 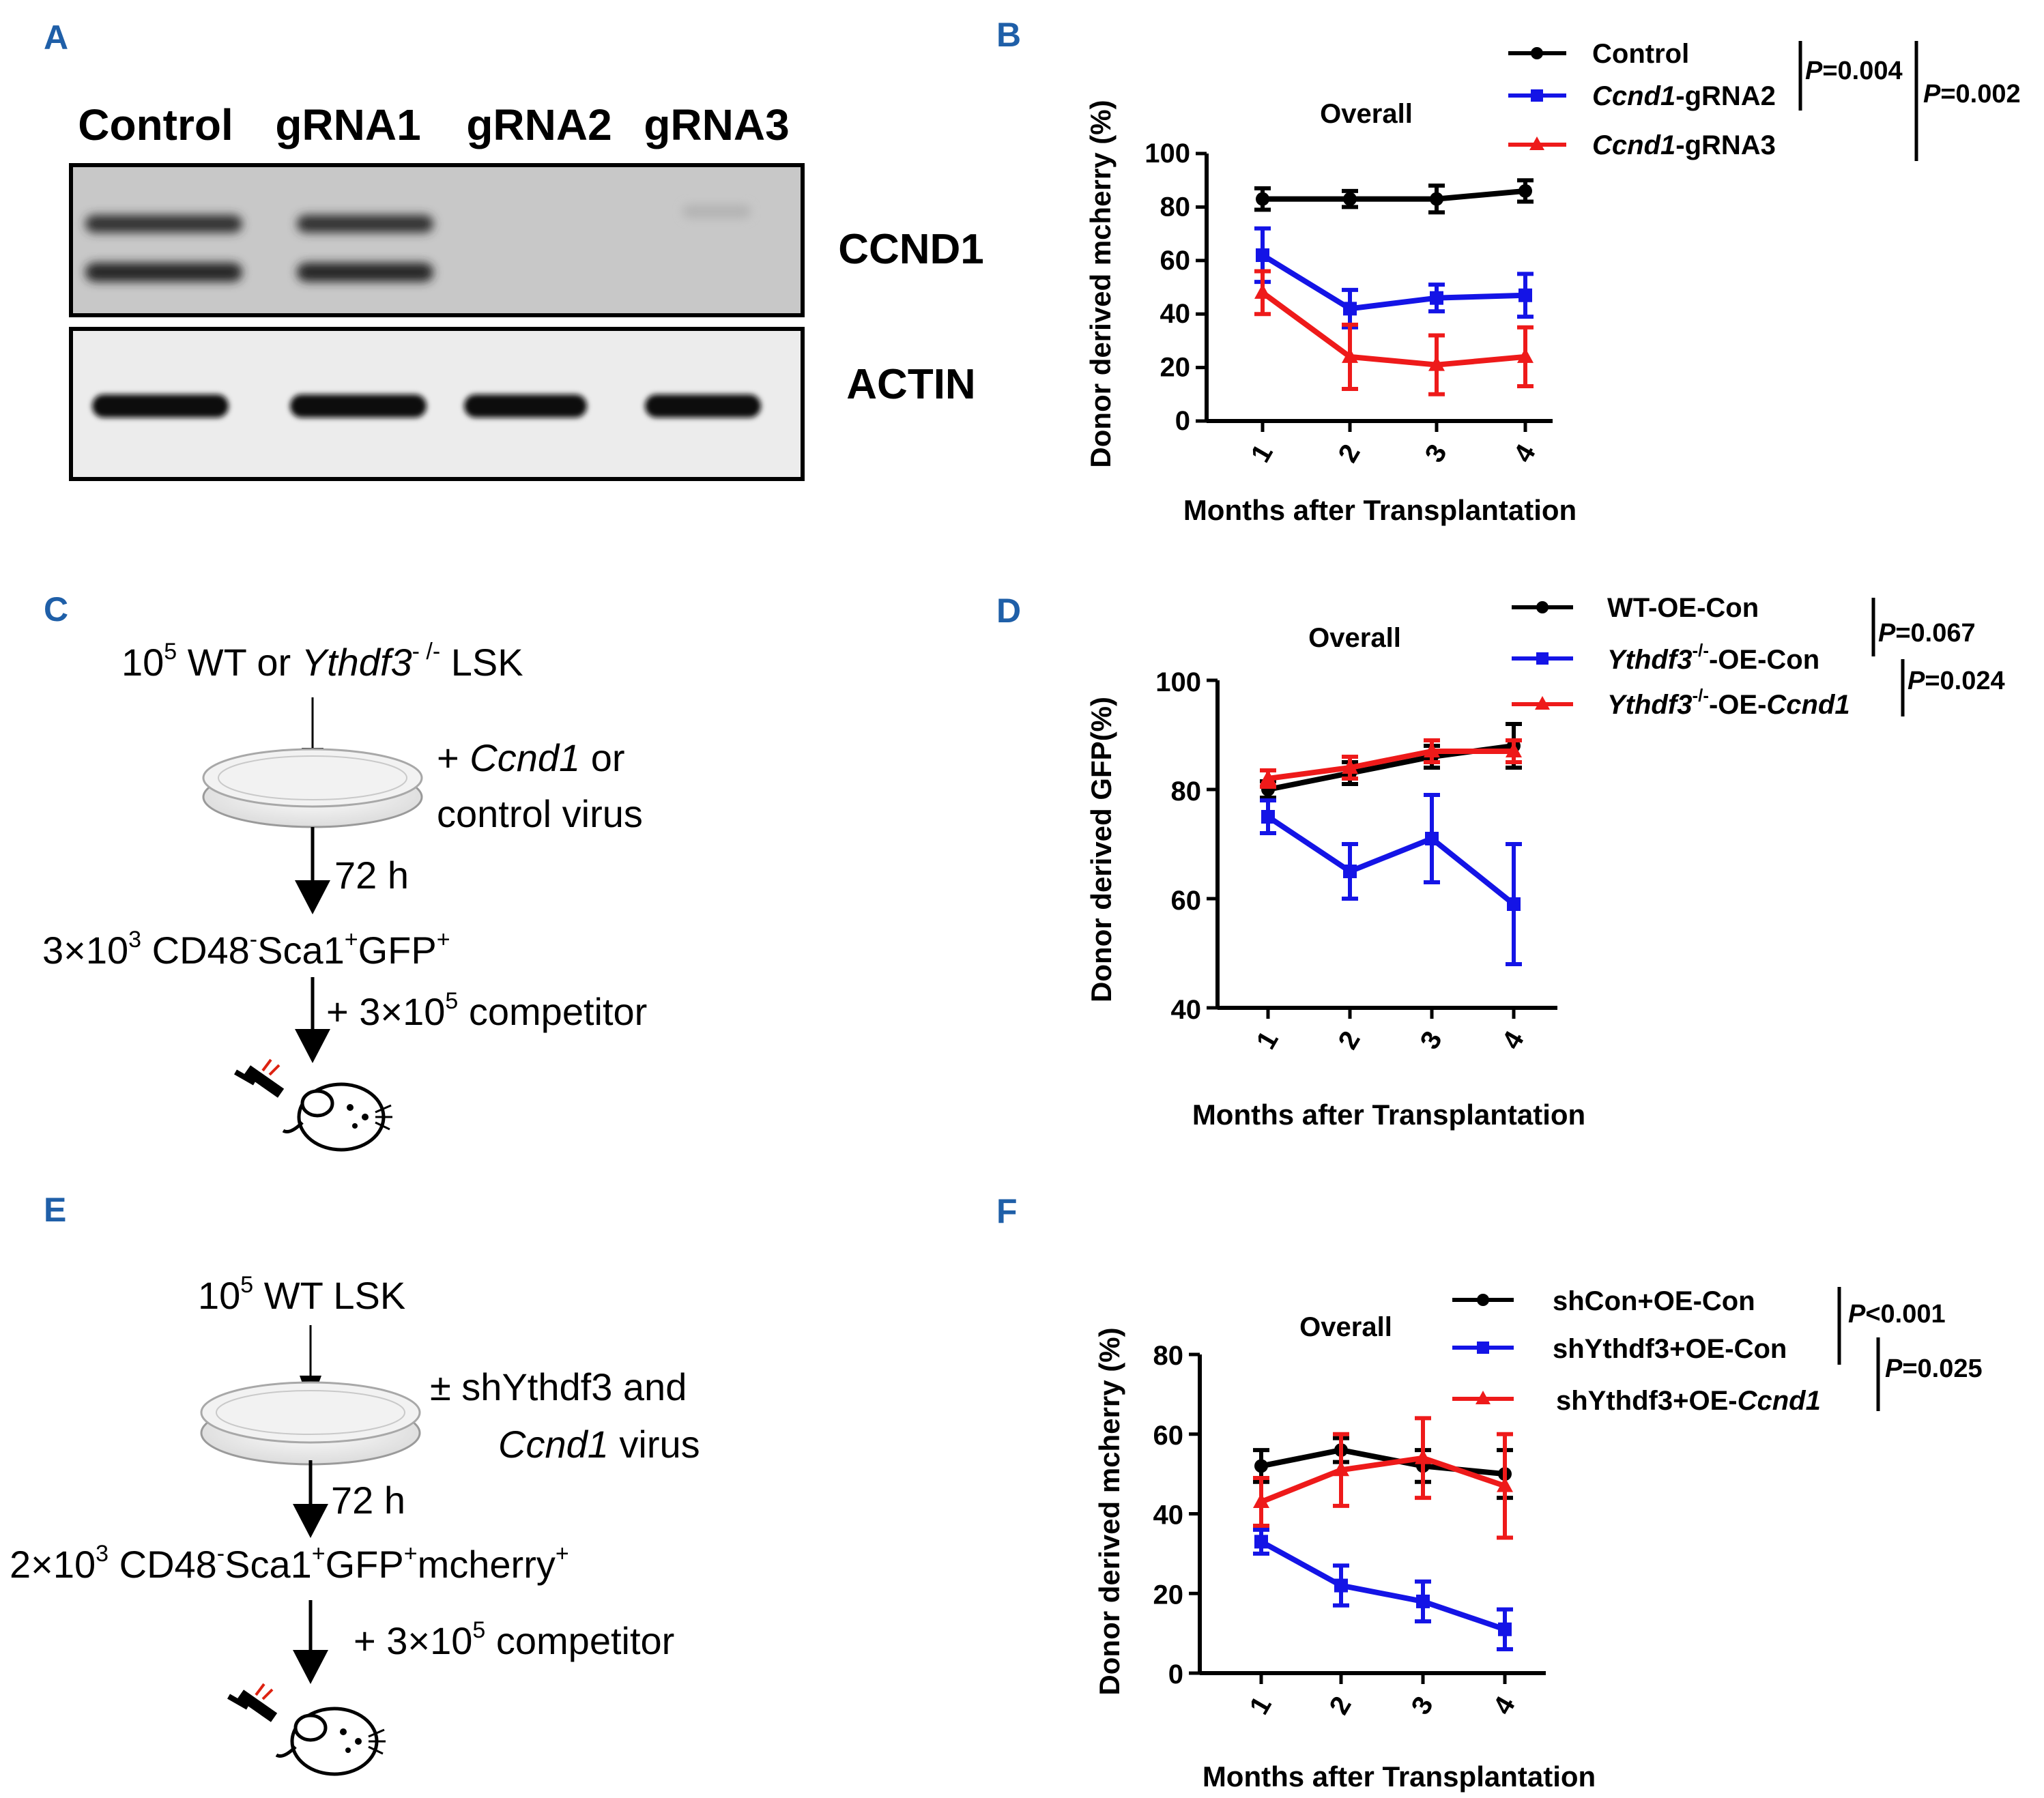 What do you see at coordinates (1263, 453) in the screenshot?
I see `x-tick-label: 1` at bounding box center [1263, 453].